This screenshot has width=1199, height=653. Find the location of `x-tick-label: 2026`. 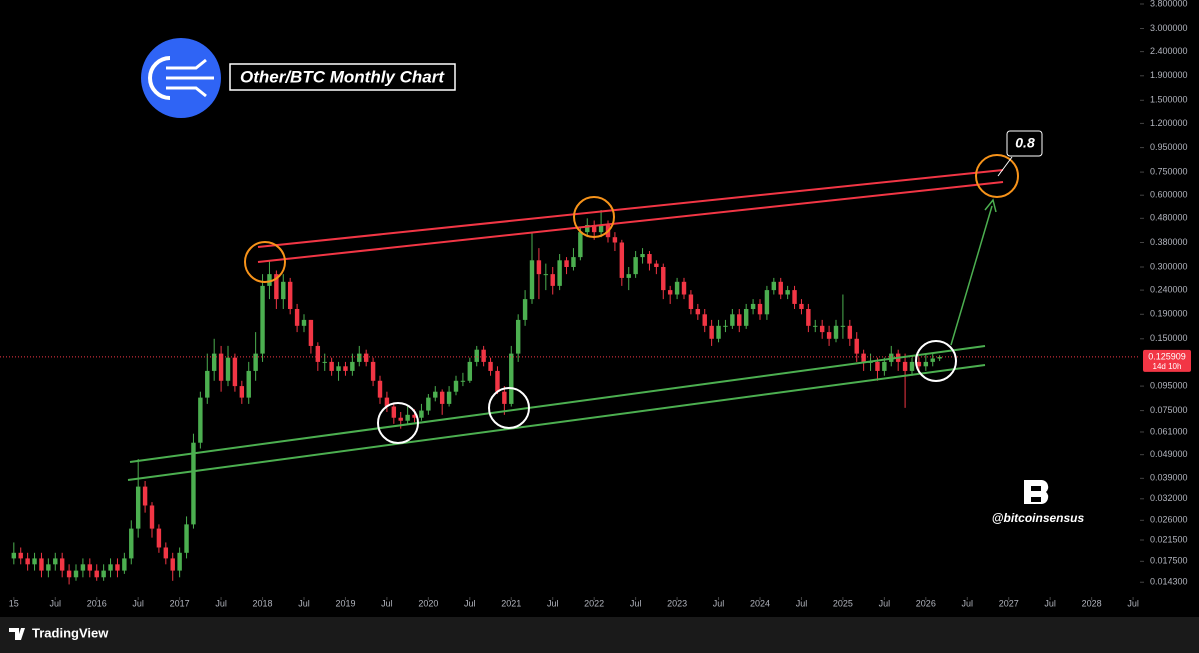

x-tick-label: 2026 is located at coordinates (926, 603).